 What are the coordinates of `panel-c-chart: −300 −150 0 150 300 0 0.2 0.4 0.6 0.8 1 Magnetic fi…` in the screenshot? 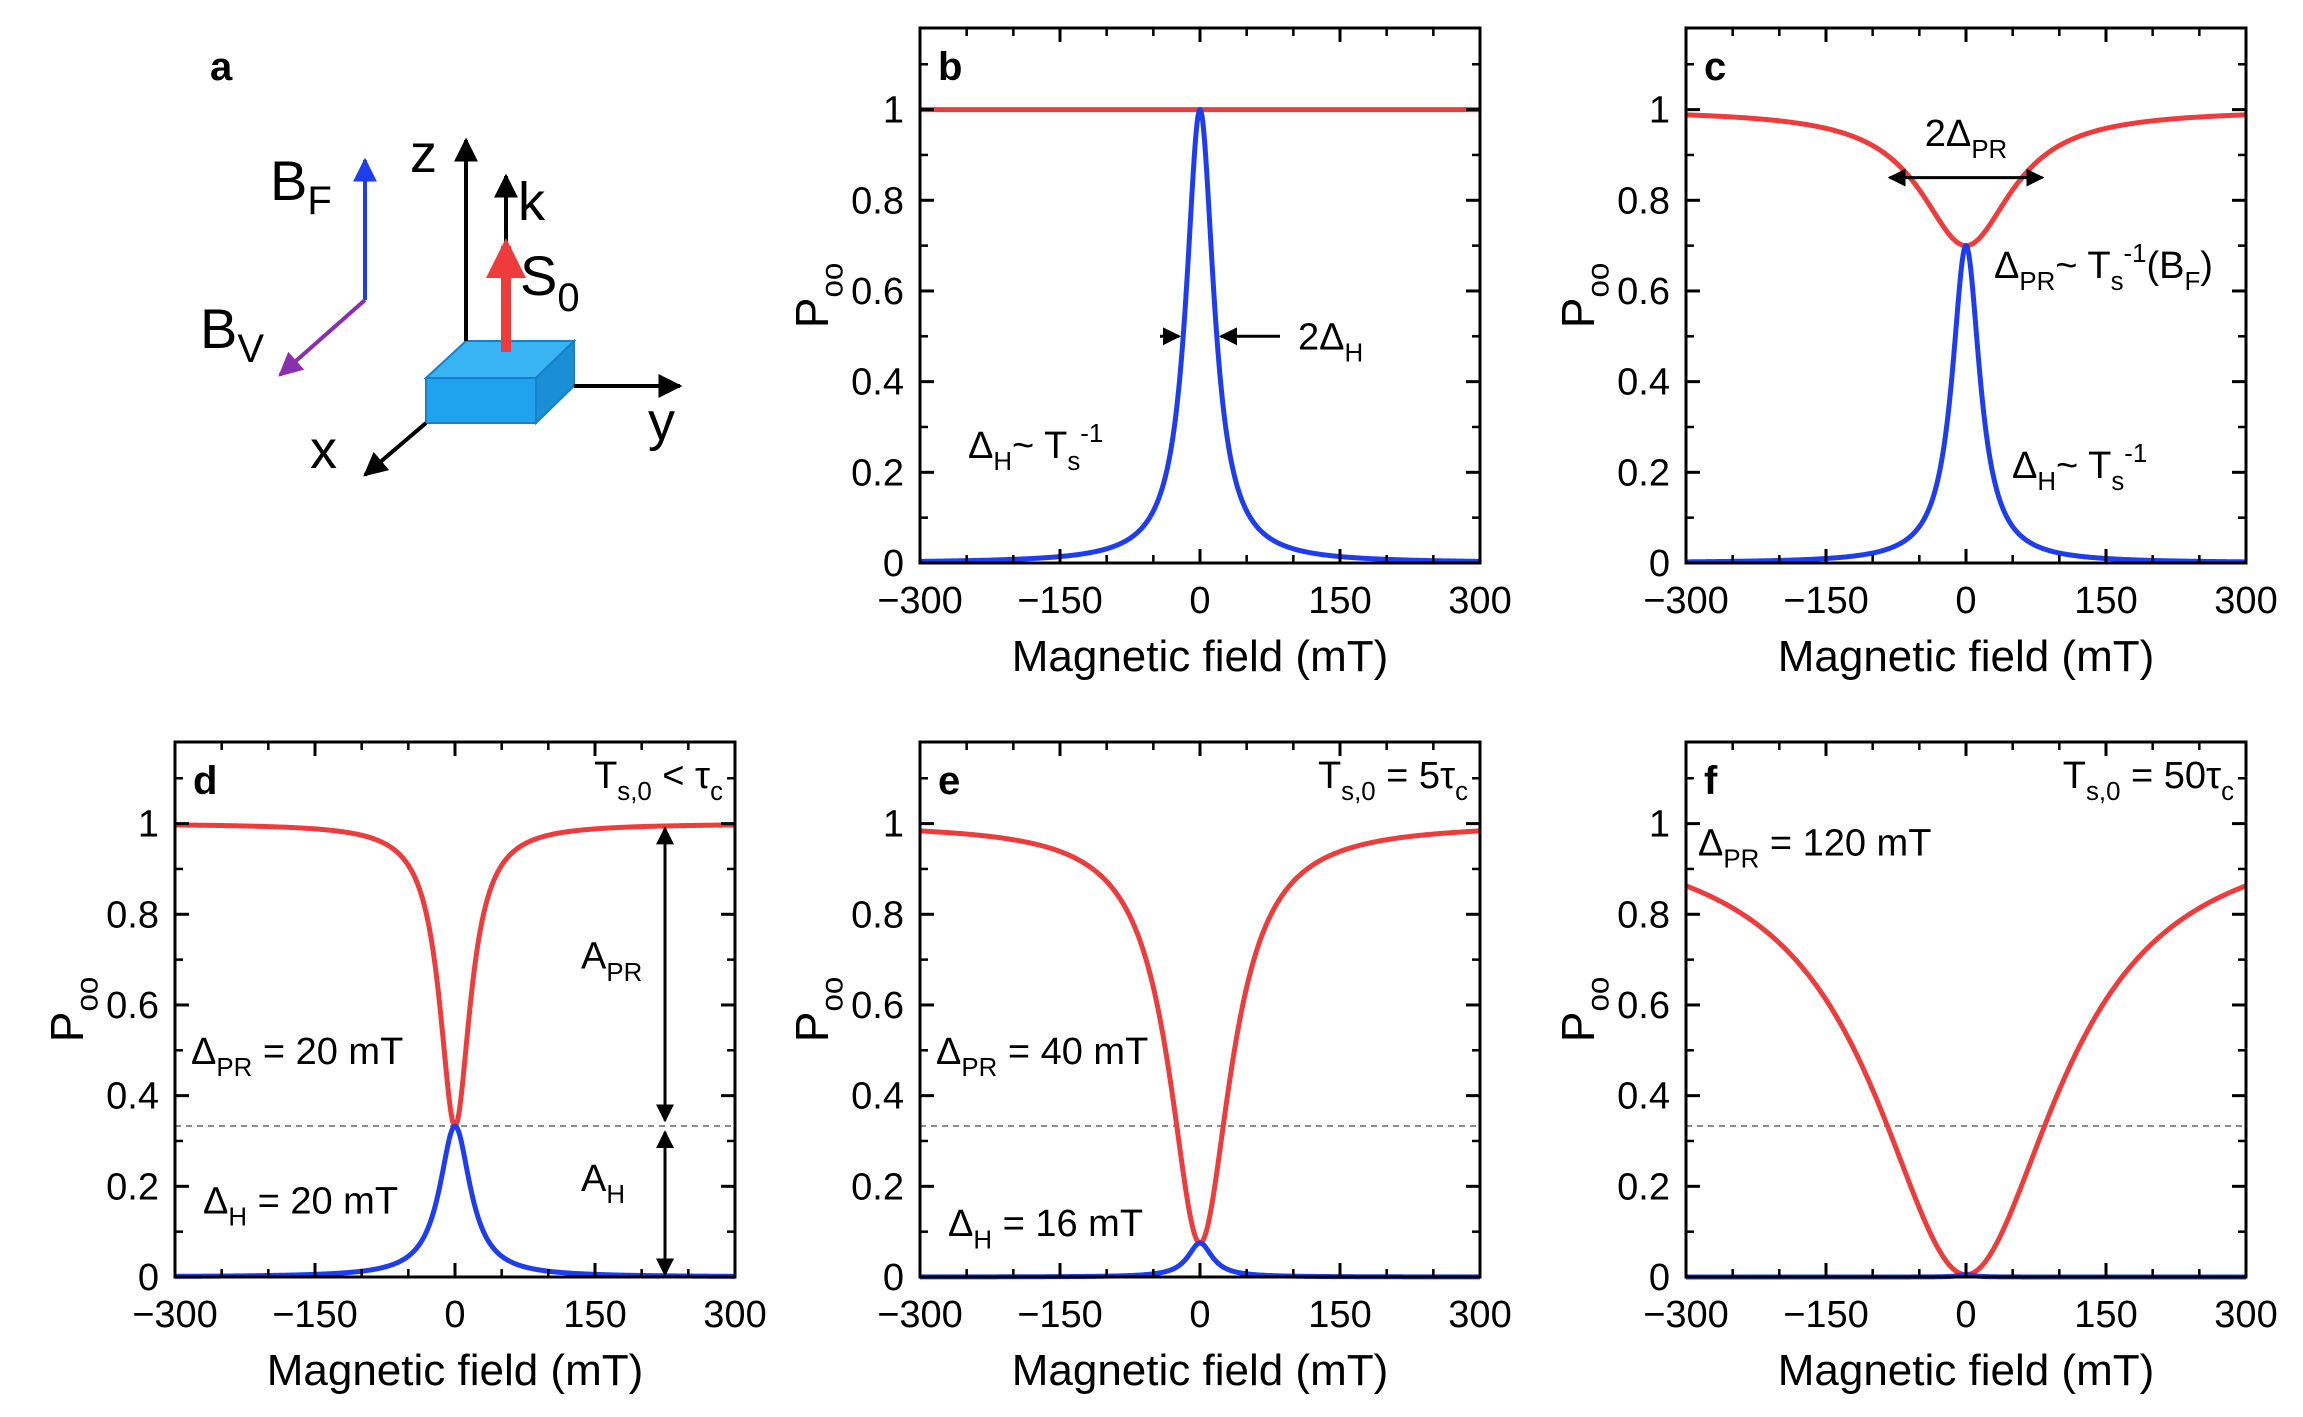 It's located at (1915, 353).